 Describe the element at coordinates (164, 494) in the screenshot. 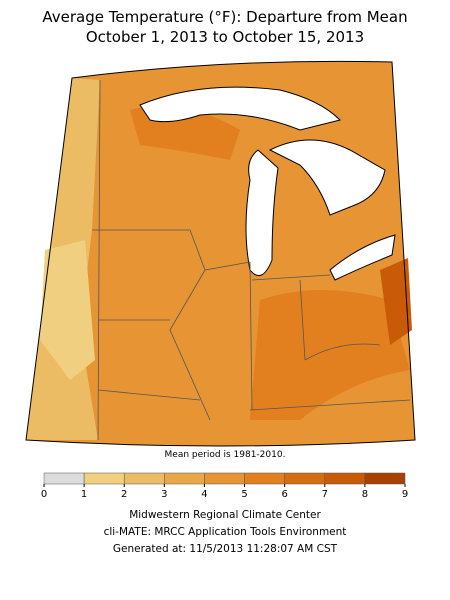

I see `colorbar-tick-label: 3` at that location.